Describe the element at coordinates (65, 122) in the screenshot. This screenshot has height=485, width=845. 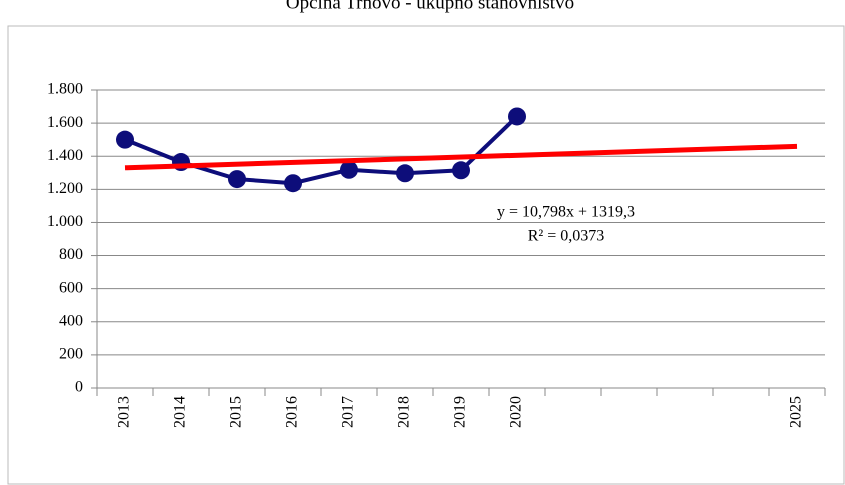
I see `y-tick-label: 1.600` at that location.